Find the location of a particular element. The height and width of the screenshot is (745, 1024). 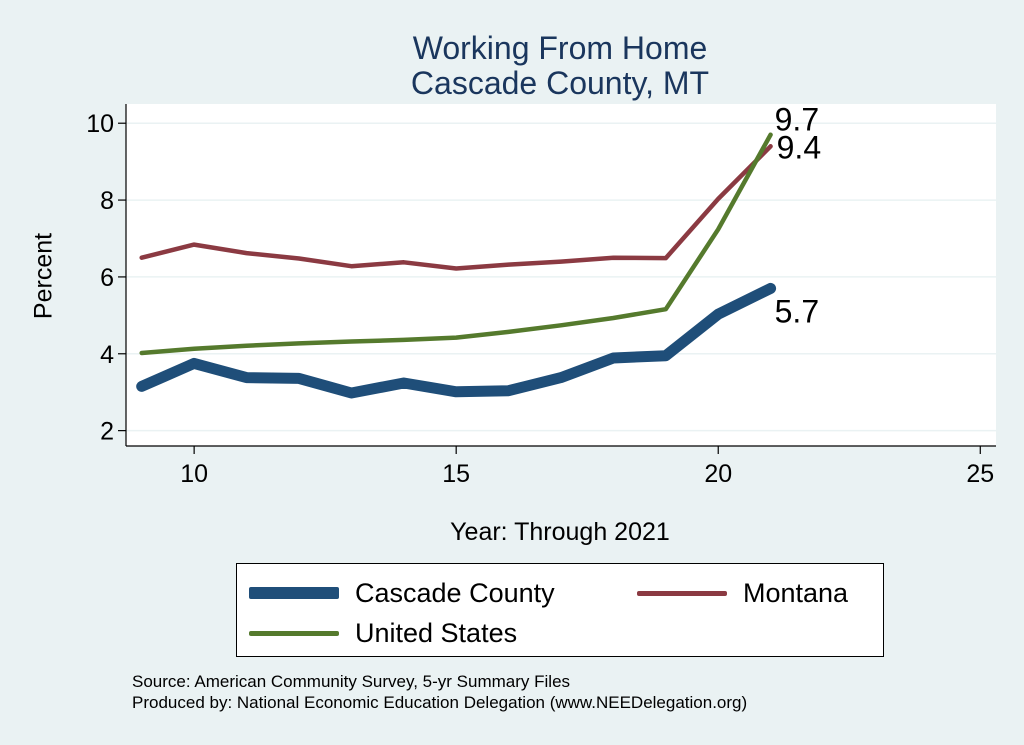

chart-title-line-1: Working From Home is located at coordinates (560, 48).